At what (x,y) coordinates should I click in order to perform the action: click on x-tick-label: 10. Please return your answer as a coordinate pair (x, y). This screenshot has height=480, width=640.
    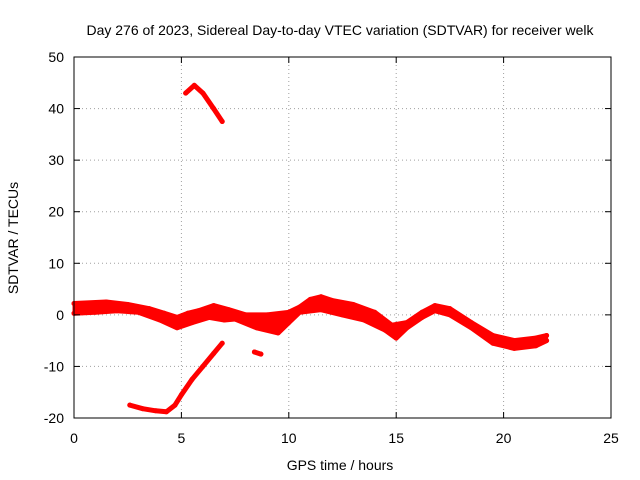
    Looking at the image, I should click on (289, 438).